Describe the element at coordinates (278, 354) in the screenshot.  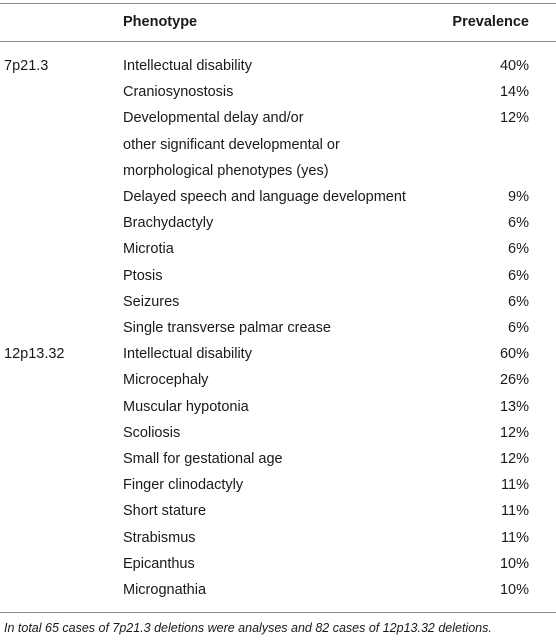
I see `table-row: 12p13.32 Intellectual disability 60%` at that location.